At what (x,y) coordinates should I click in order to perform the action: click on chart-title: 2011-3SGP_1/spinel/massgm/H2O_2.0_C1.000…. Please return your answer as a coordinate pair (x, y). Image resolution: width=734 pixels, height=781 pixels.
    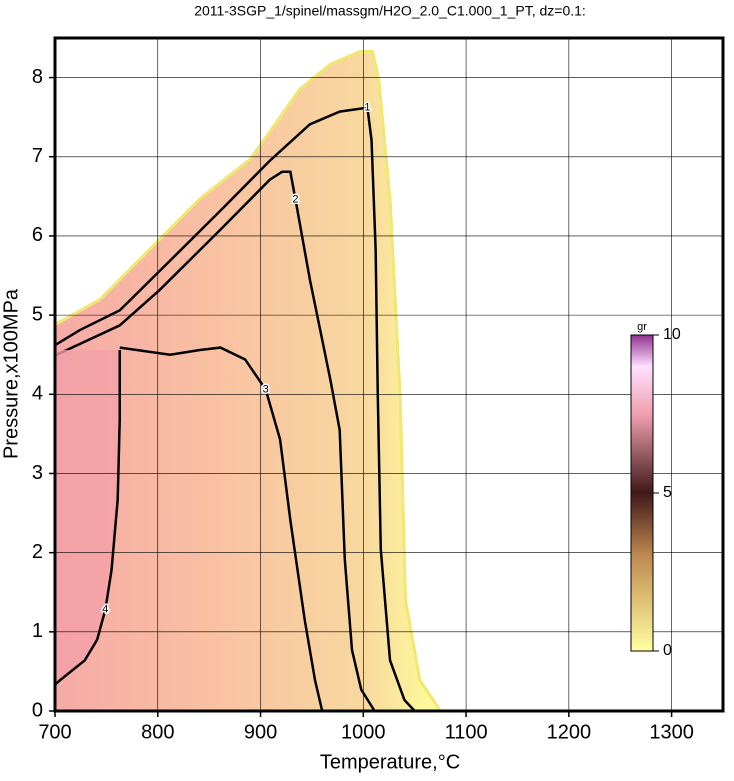
    Looking at the image, I should click on (390, 11).